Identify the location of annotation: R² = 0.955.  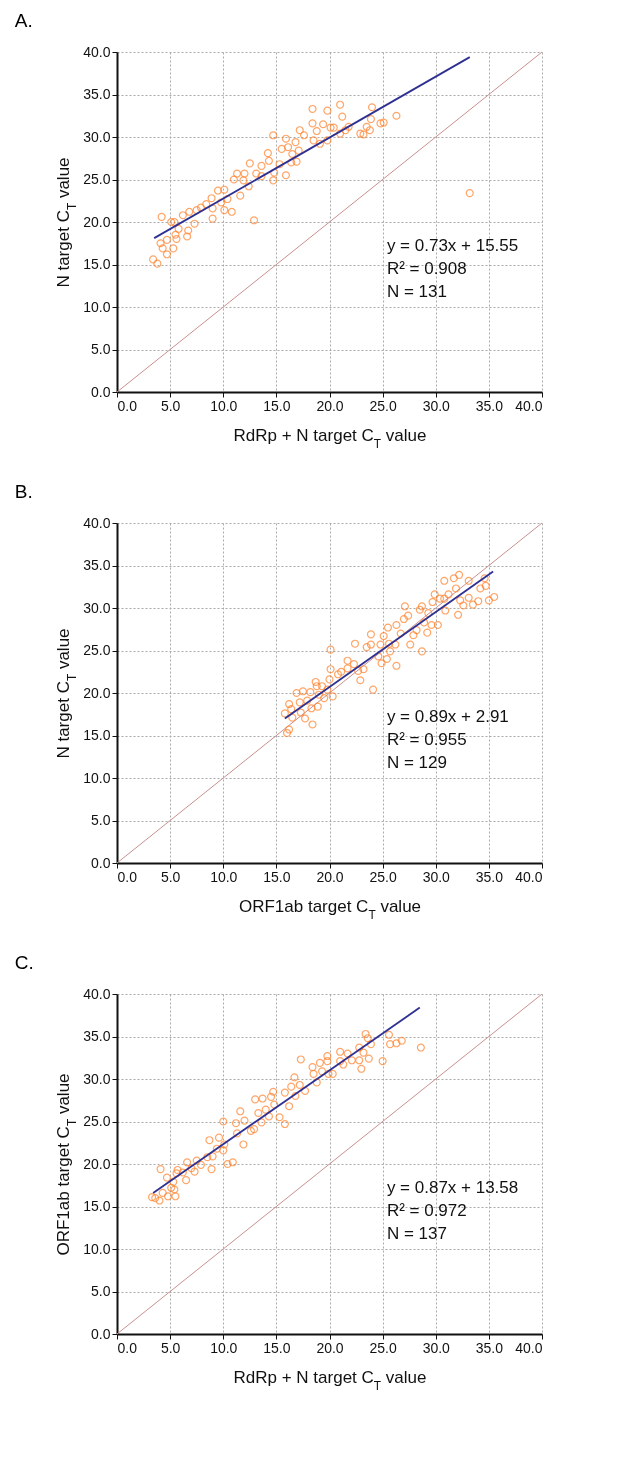
(426, 739).